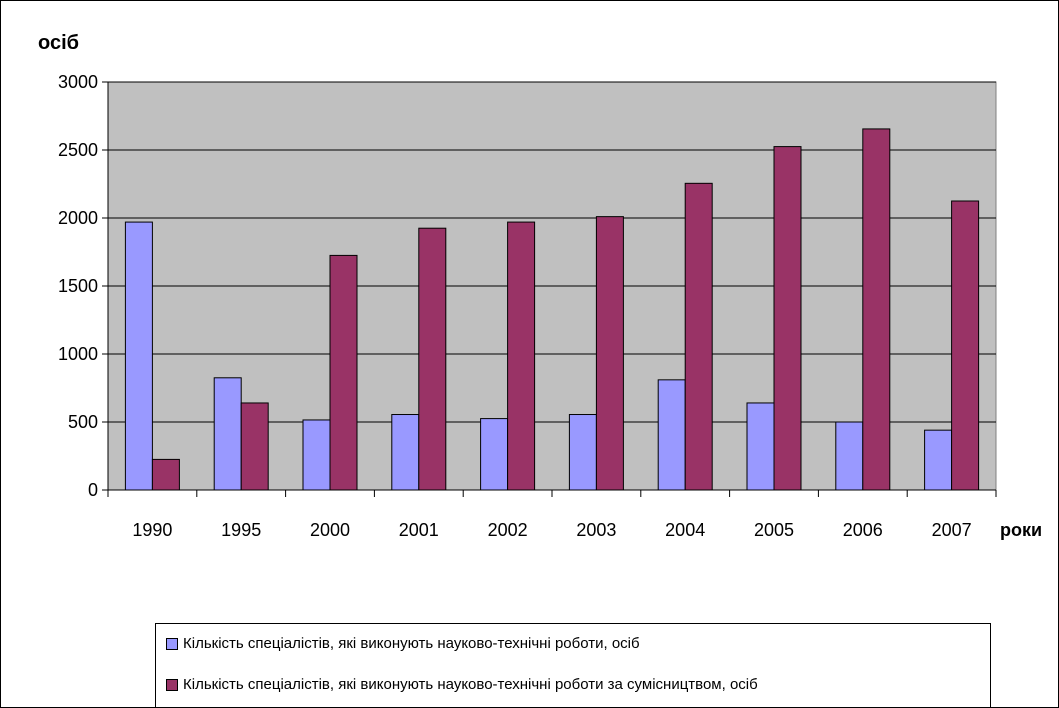 The image size is (1059, 708). I want to click on bar-series-2-2002, so click(521, 356).